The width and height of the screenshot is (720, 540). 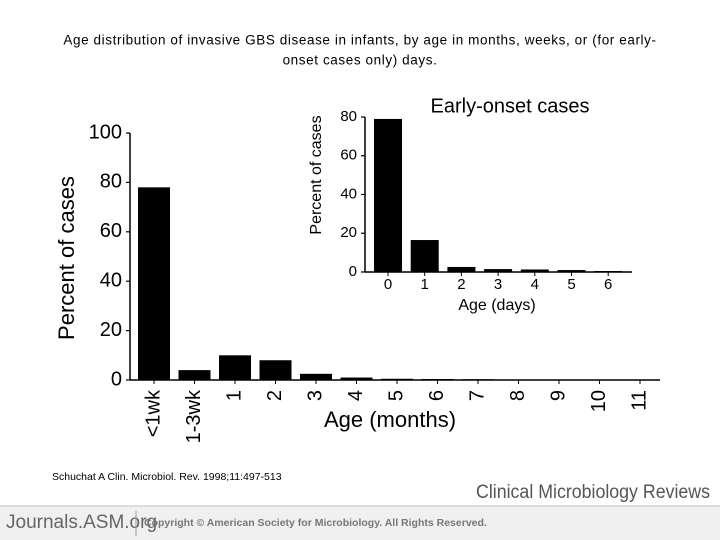 What do you see at coordinates (599, 401) in the screenshot?
I see `x-tick-label: 10` at bounding box center [599, 401].